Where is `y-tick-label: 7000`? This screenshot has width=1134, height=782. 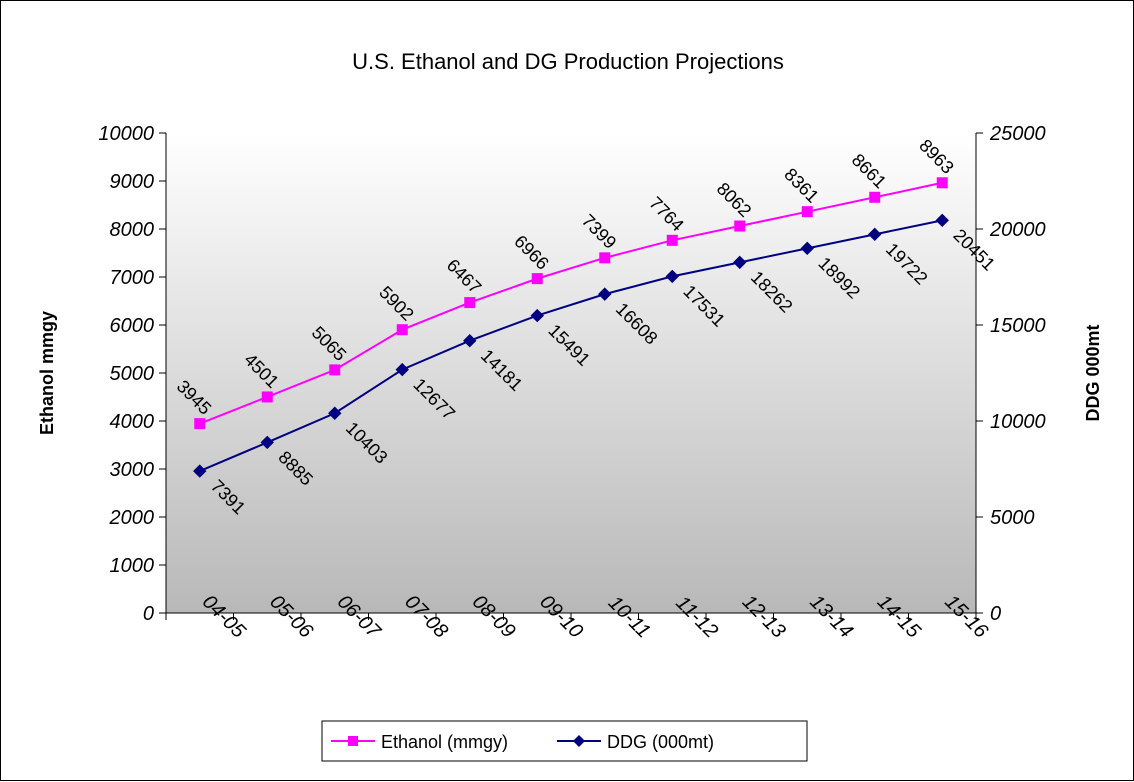
y-tick-label: 7000 is located at coordinates (132, 278).